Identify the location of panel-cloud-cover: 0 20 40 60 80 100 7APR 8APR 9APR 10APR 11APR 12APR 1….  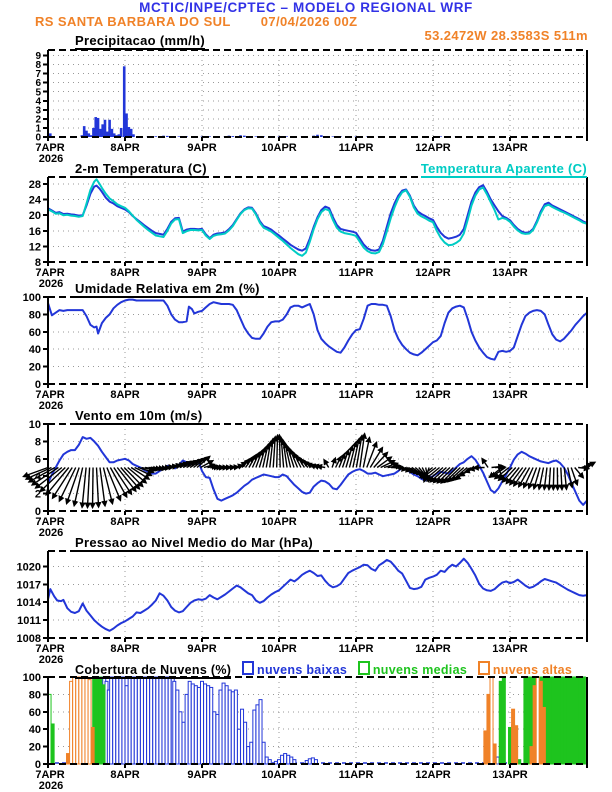
(305, 732).